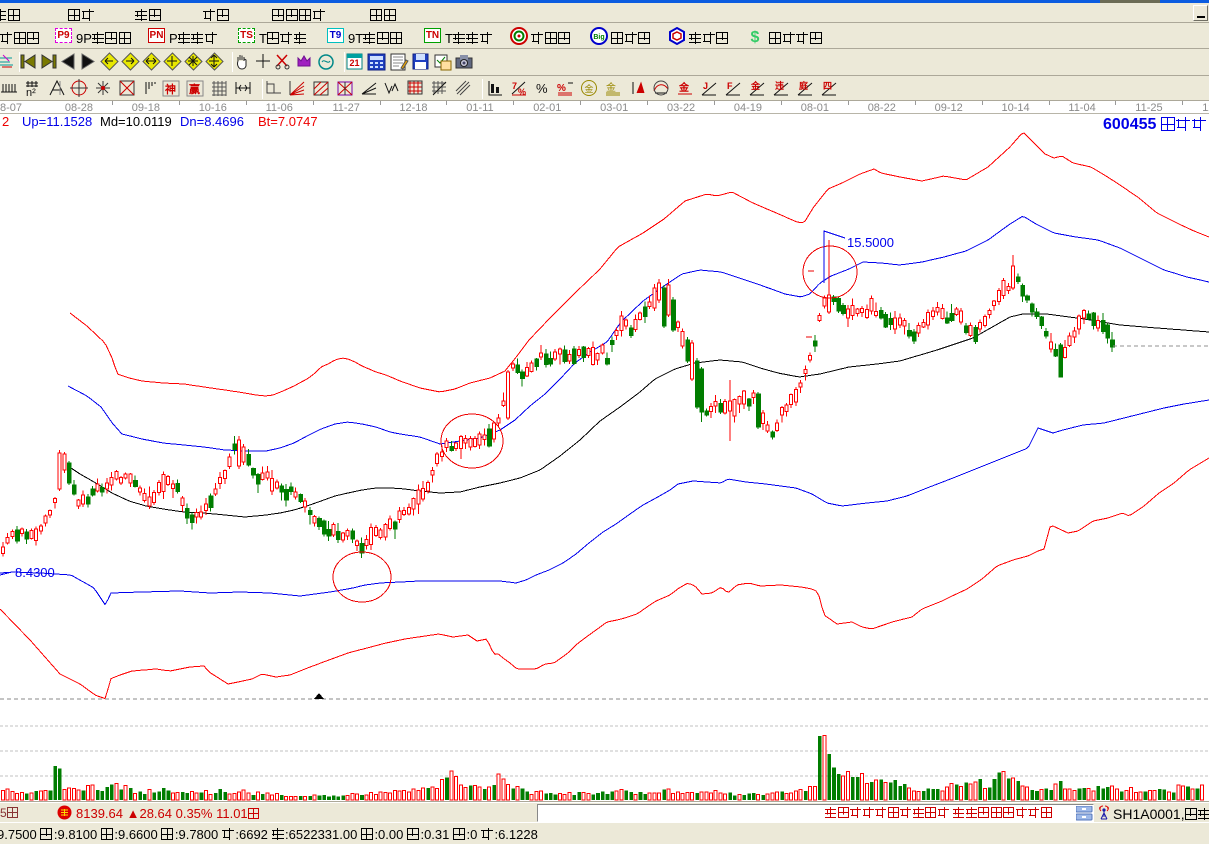 The height and width of the screenshot is (844, 1209). I want to click on svg-text: 8.4300, so click(35, 572).